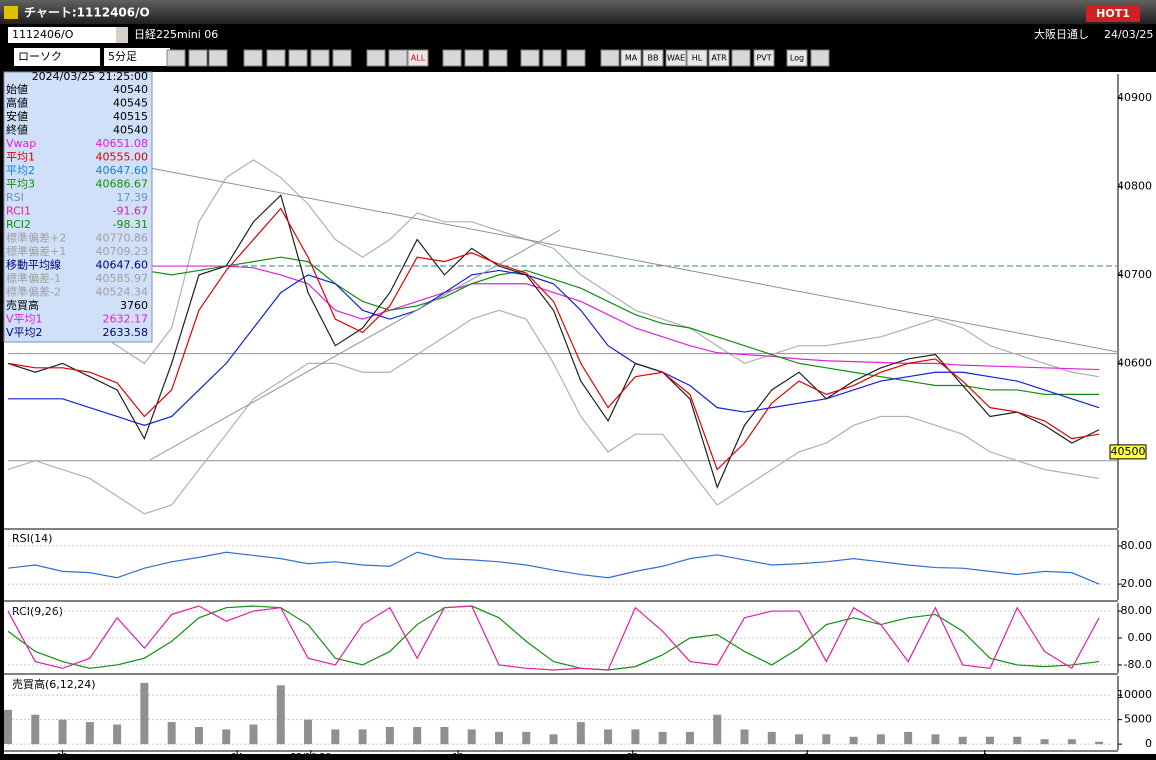  What do you see at coordinates (1134, 362) in the screenshot?
I see `y-tick-label: 40600` at bounding box center [1134, 362].